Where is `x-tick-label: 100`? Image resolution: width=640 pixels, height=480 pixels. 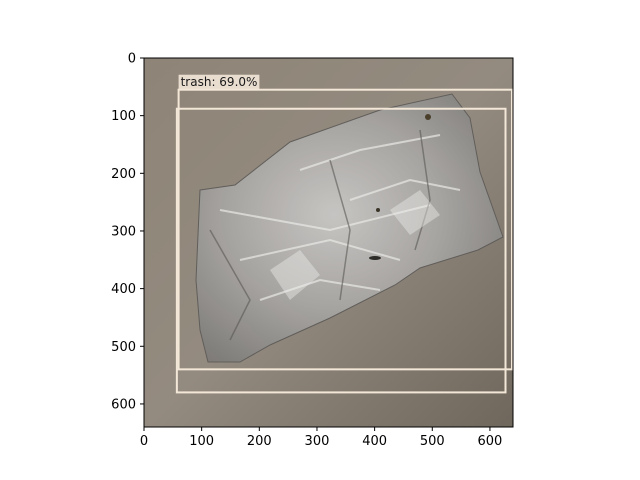 x-tick-label: 100 is located at coordinates (201, 441).